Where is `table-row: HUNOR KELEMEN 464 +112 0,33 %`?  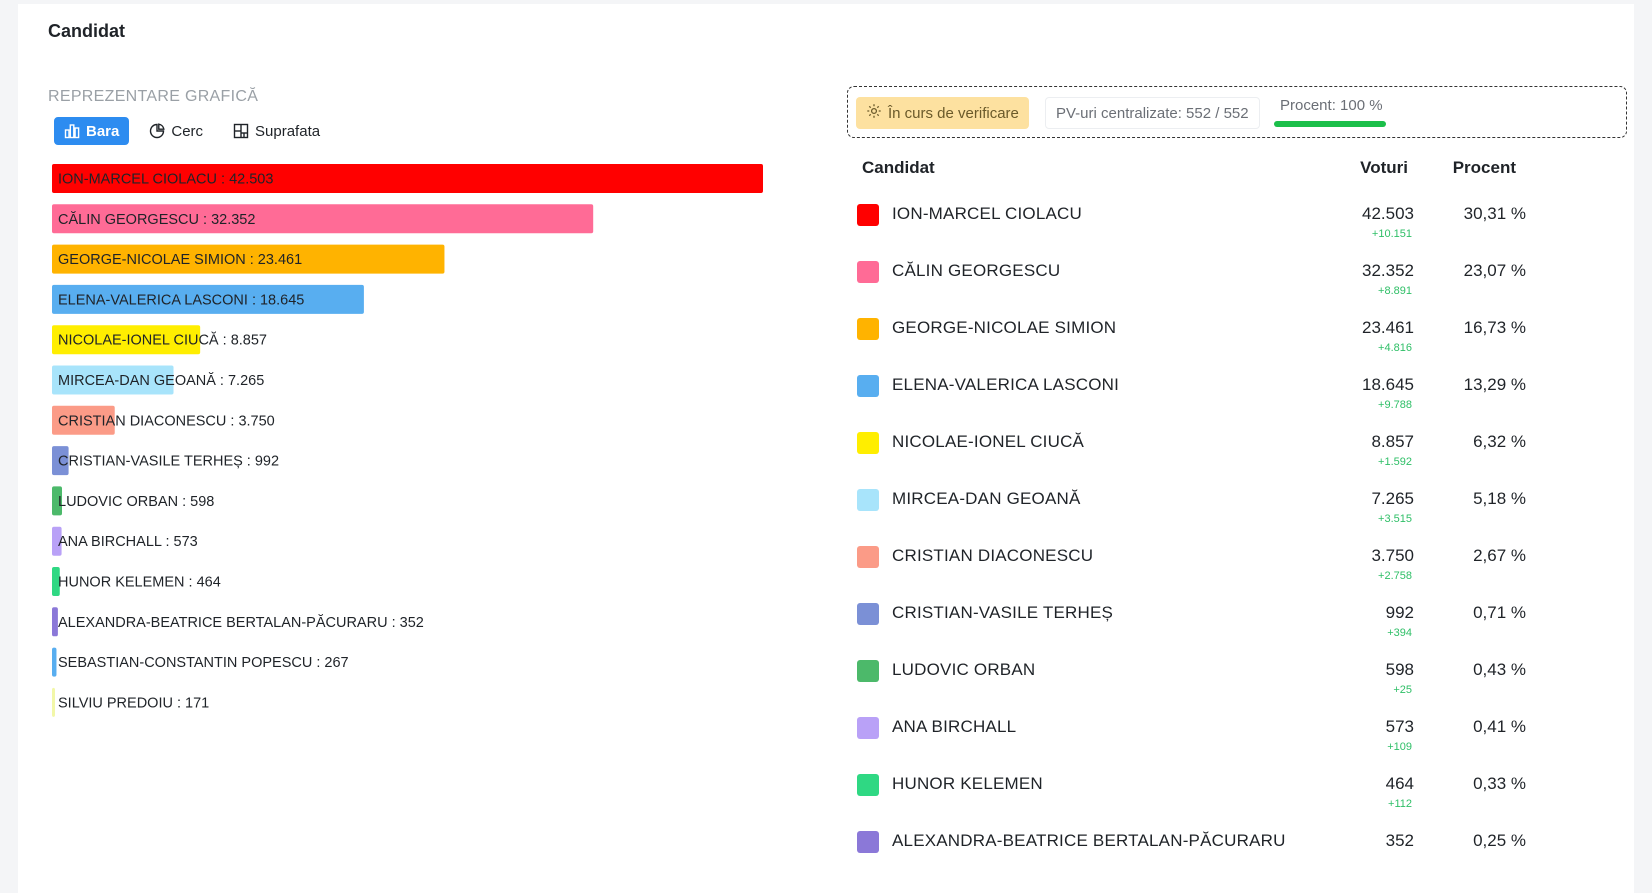 table-row: HUNOR KELEMEN 464 +112 0,33 % is located at coordinates (1240, 782).